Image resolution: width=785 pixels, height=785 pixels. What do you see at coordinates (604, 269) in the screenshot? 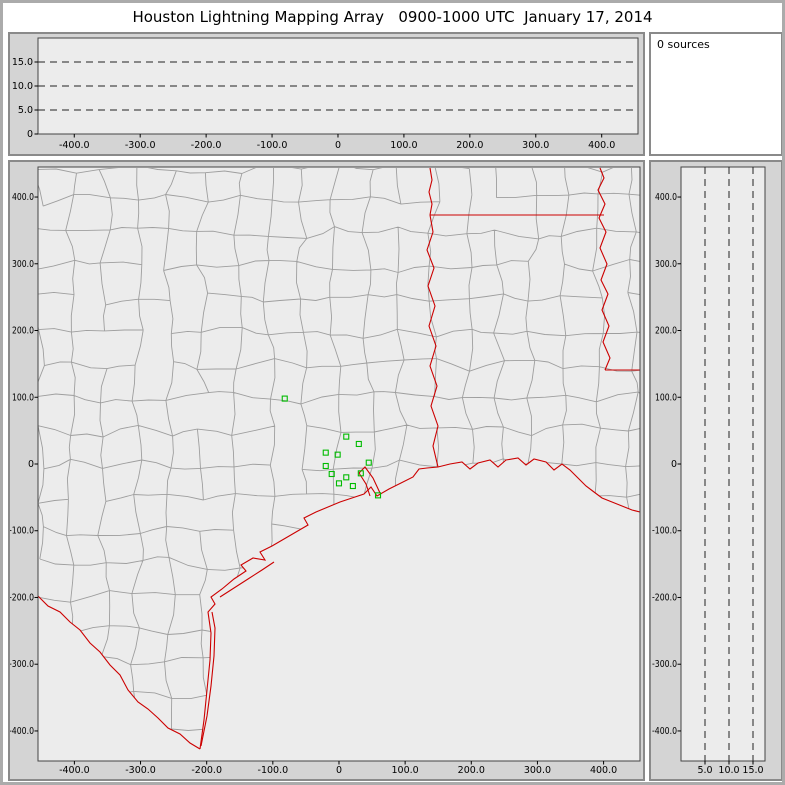
I see `mississippi-river-border` at bounding box center [604, 269].